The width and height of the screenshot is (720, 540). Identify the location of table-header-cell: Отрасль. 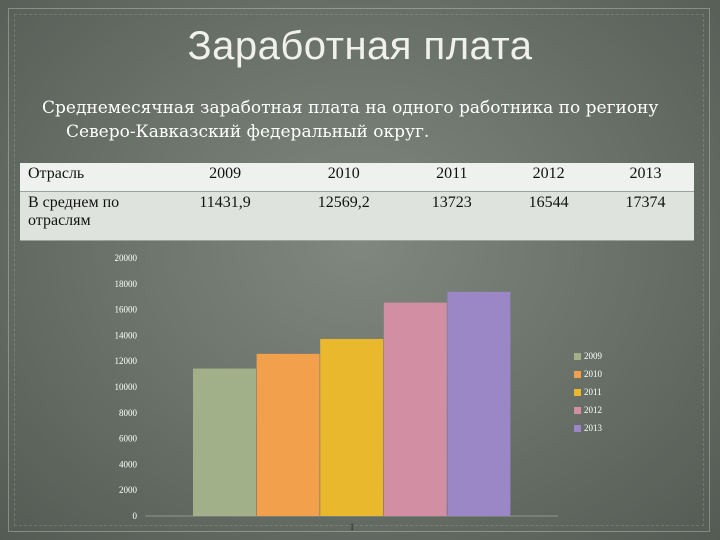
(93, 177).